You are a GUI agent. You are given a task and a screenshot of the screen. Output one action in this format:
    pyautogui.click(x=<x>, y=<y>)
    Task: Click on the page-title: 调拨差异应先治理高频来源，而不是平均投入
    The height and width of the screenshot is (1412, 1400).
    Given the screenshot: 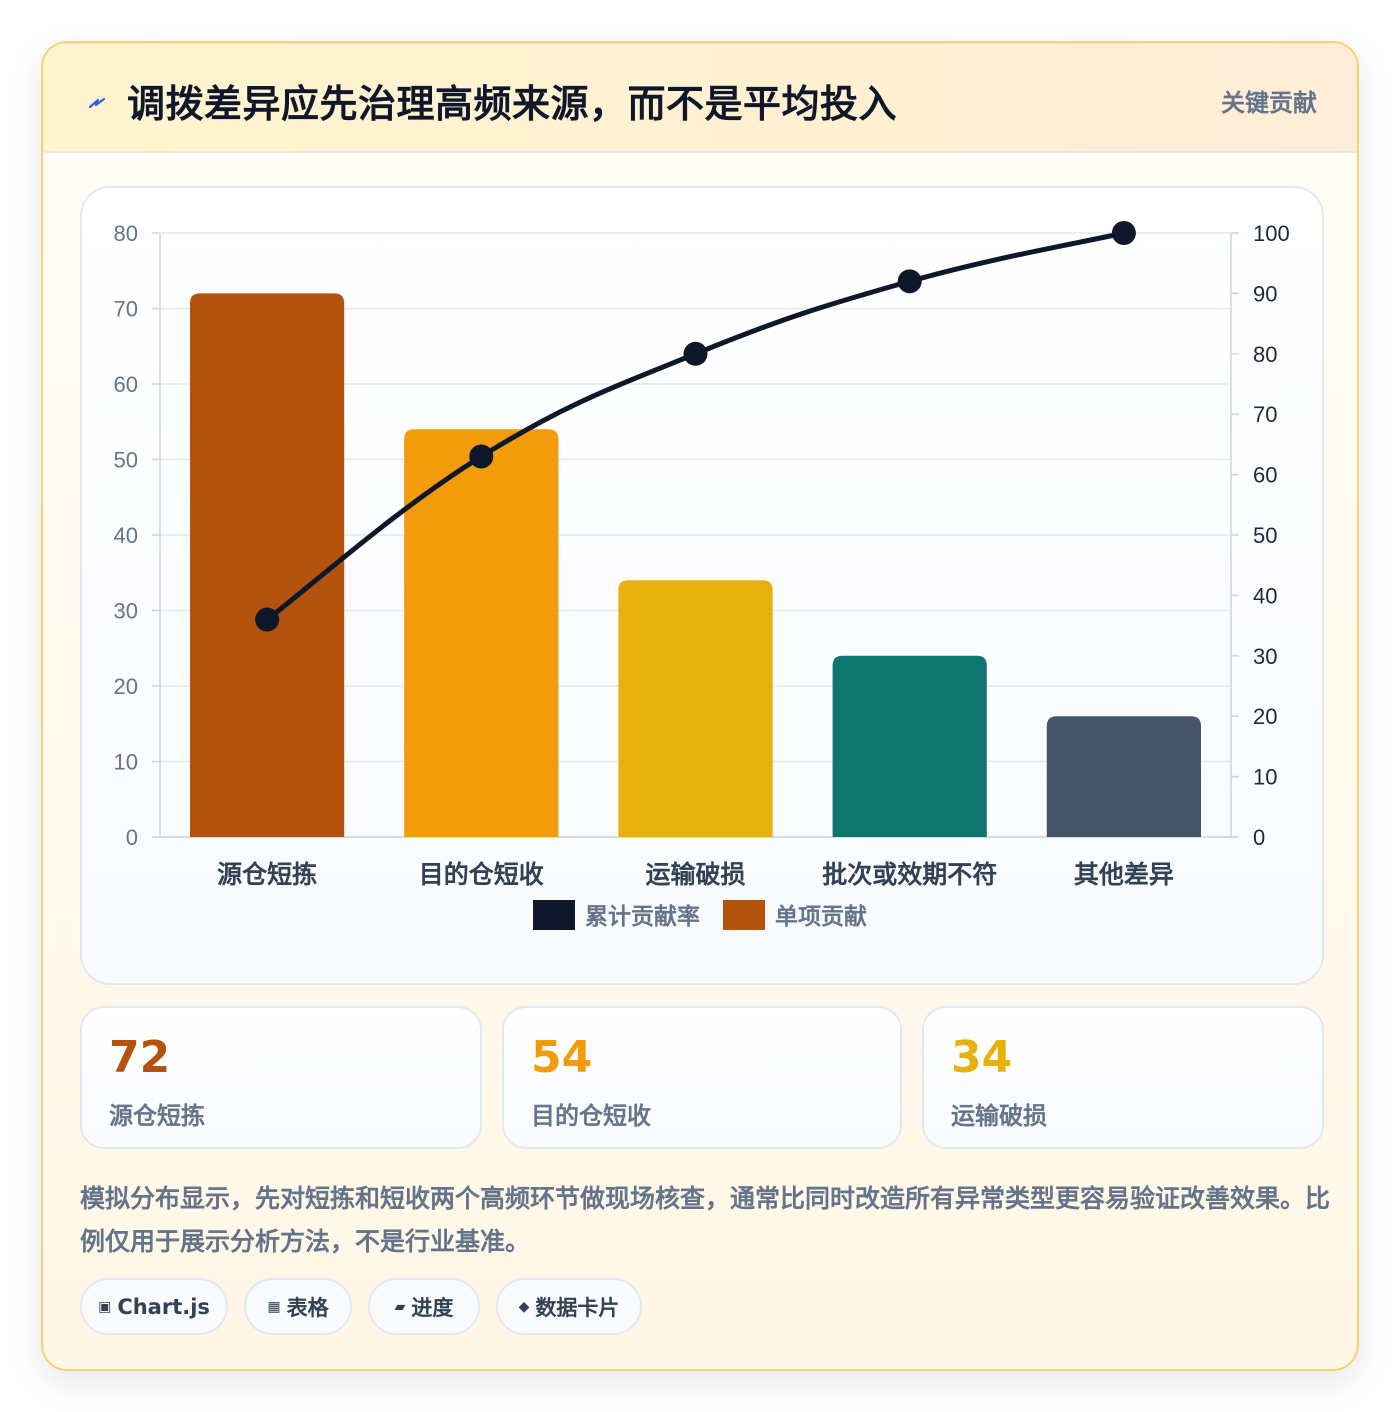 What is the action you would take?
    pyautogui.click(x=512, y=104)
    